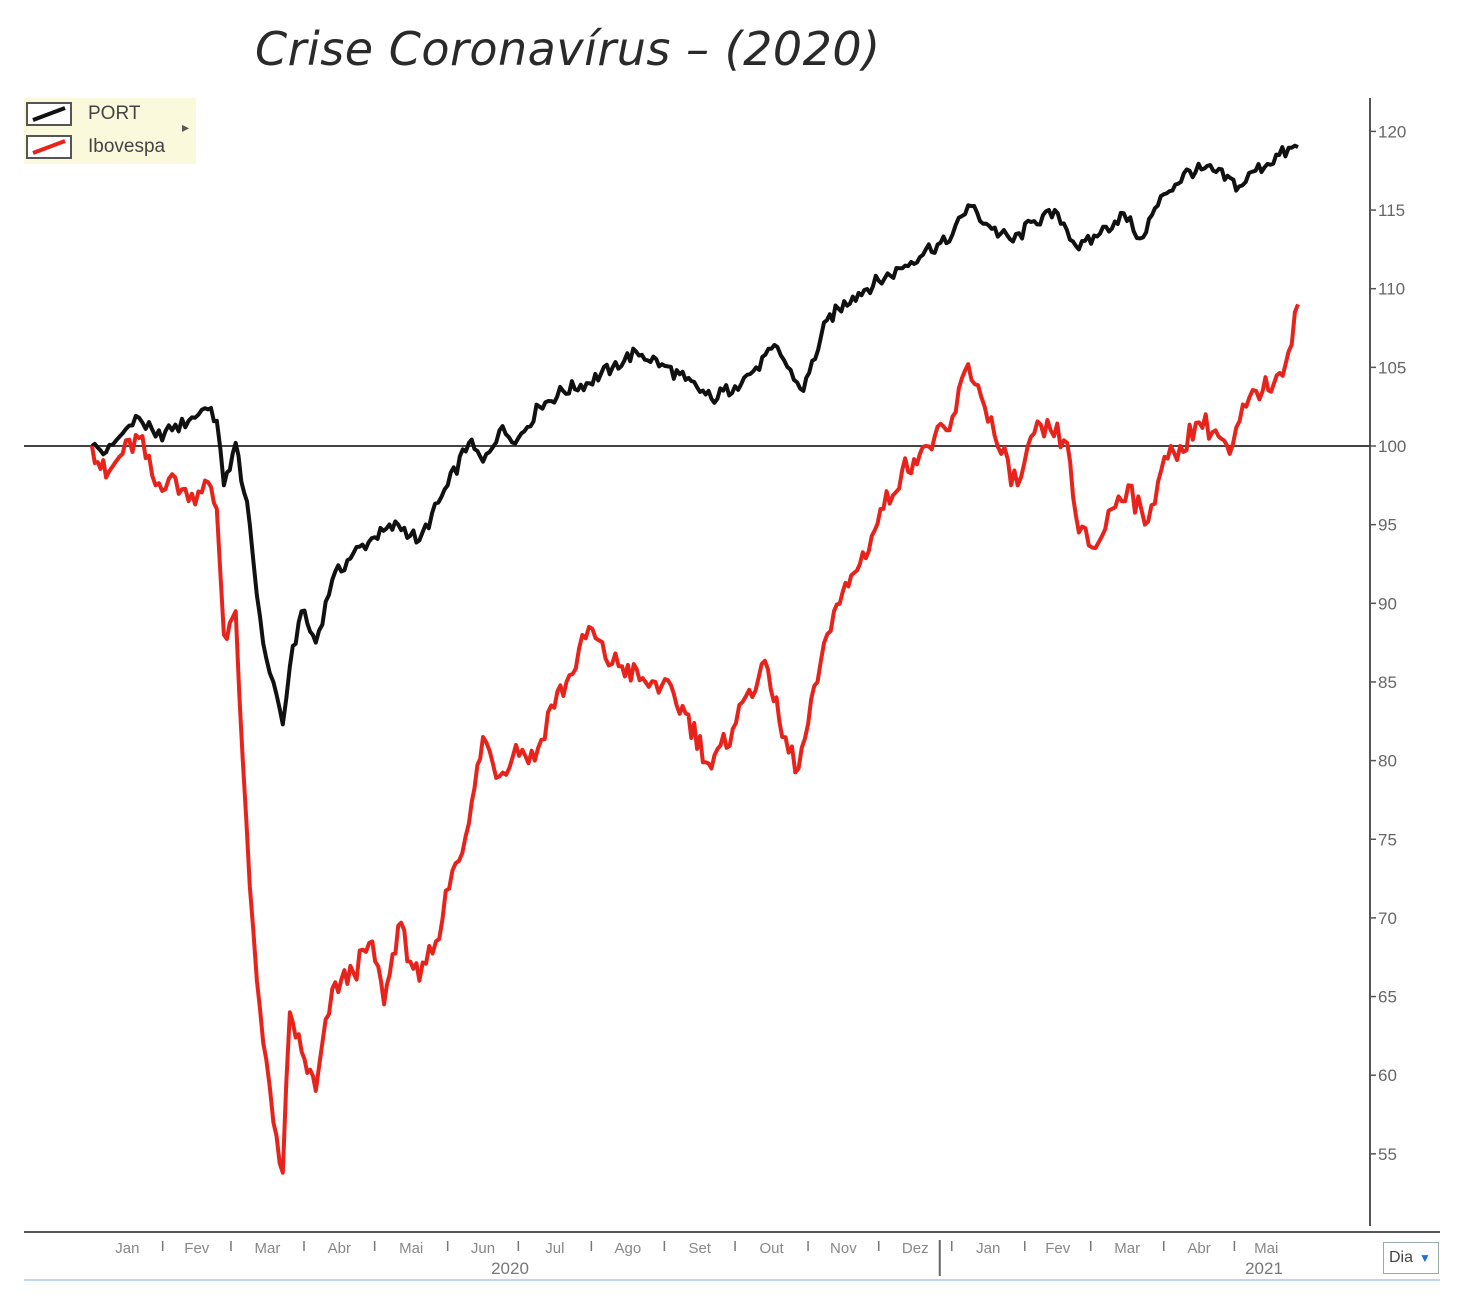 This screenshot has width=1462, height=1306. What do you see at coordinates (1264, 1268) in the screenshot?
I see `x-year-label: 2021` at bounding box center [1264, 1268].